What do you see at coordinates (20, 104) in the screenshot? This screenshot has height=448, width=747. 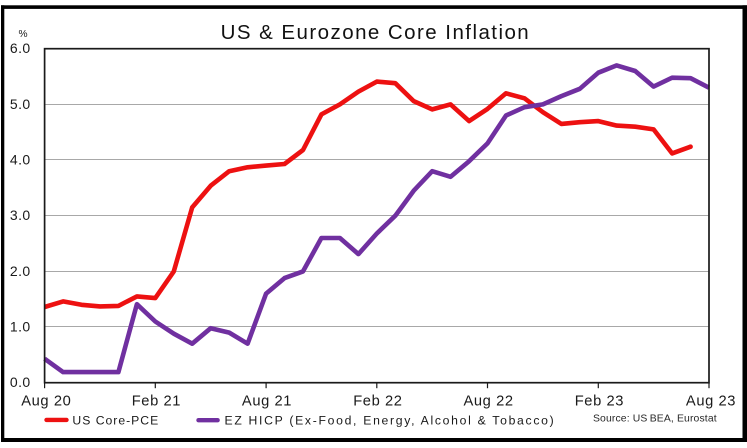 I see `svg-text: 5.0` at bounding box center [20, 104].